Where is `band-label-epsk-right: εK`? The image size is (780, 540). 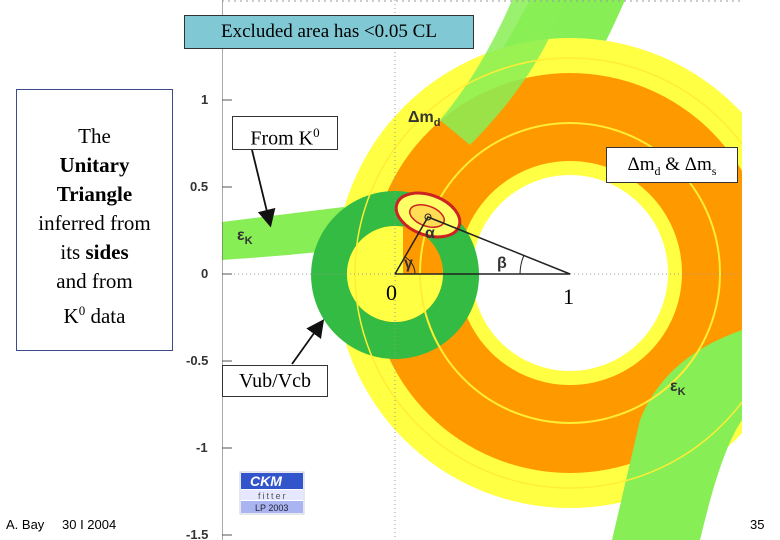 band-label-epsk-right: εK is located at coordinates (678, 388).